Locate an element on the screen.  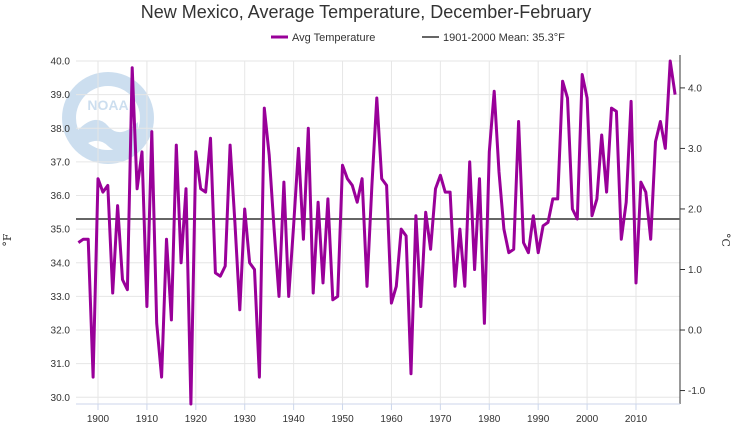
x-tick-label: 1990 is located at coordinates (538, 419).